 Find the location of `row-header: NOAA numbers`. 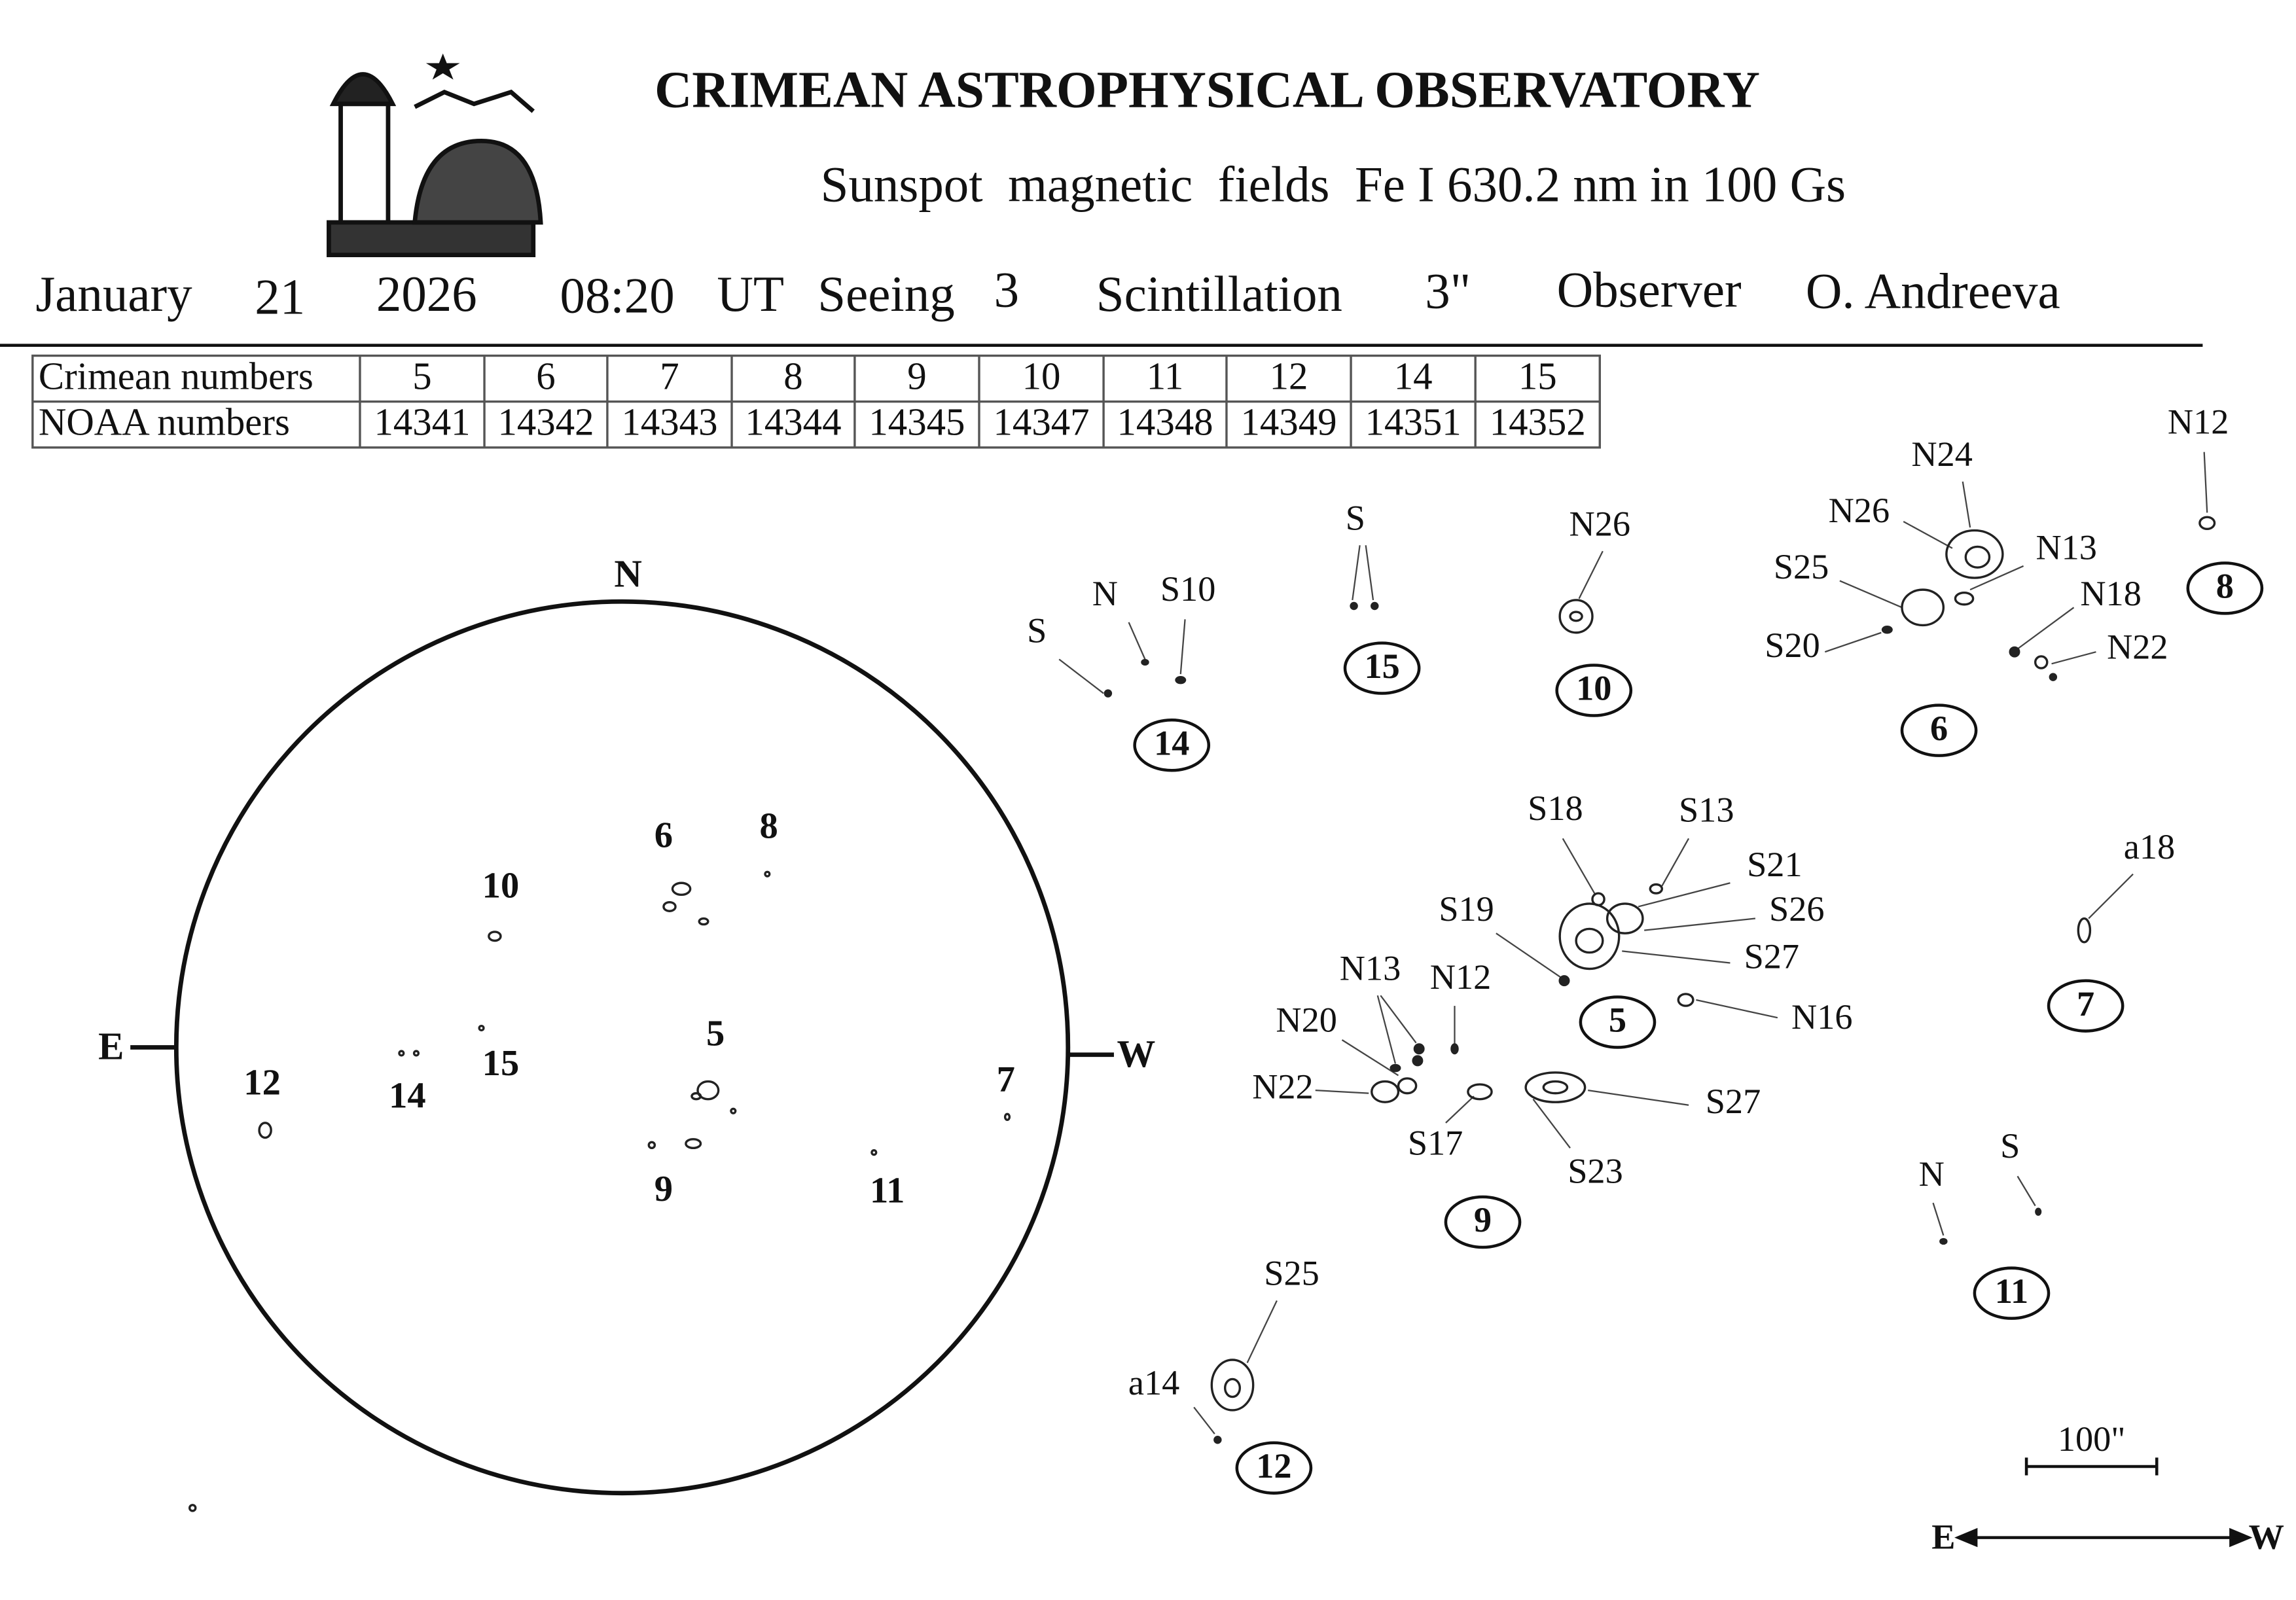

row-header: NOAA numbers is located at coordinates (164, 422).